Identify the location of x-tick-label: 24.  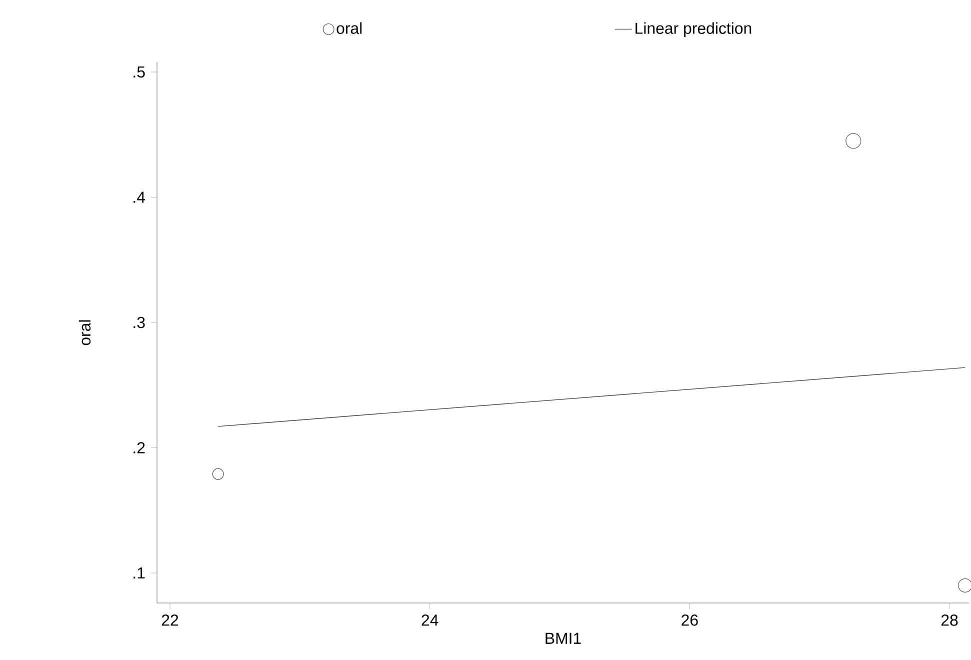
(430, 620).